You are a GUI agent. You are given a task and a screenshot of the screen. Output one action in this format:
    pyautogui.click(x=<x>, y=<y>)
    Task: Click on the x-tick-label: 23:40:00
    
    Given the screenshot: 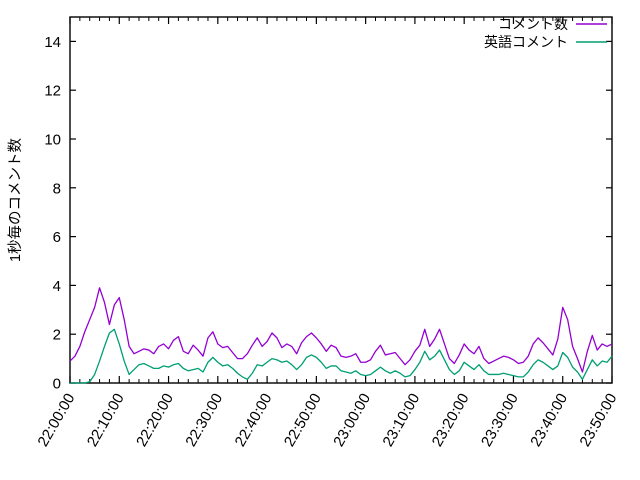 What is the action you would take?
    pyautogui.click(x=549, y=420)
    